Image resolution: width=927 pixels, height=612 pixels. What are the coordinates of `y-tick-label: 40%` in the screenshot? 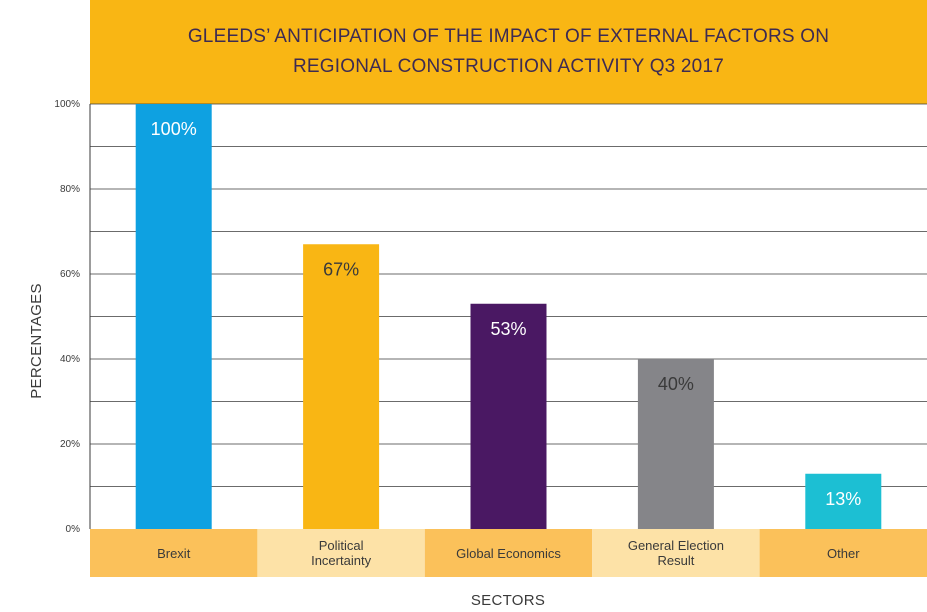 It's located at (70, 359).